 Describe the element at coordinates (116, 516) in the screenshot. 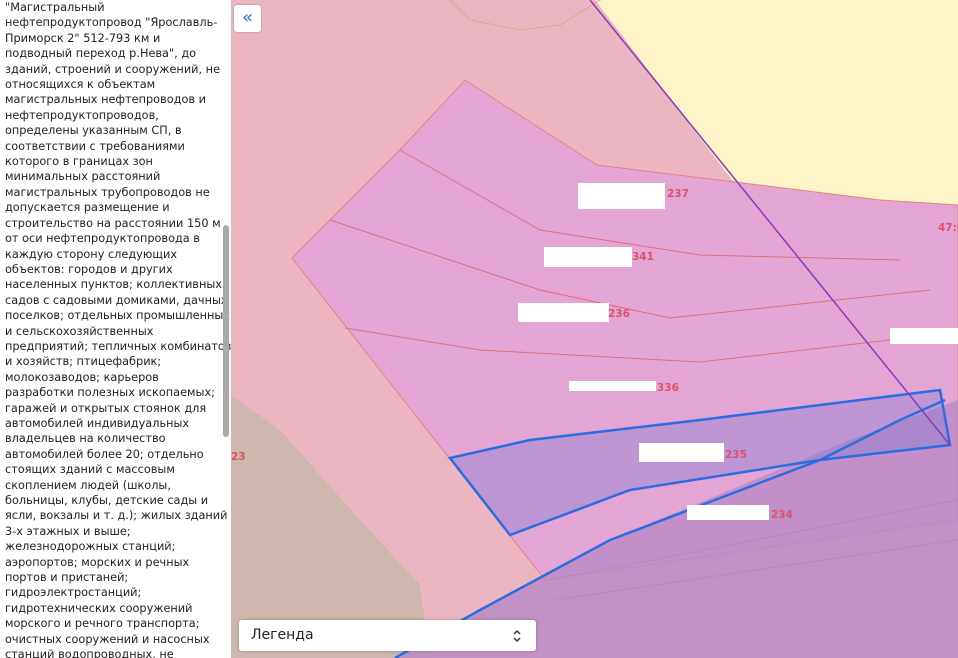

I see `text-line: ясли, вокзалы и т. д.); жилых зданий` at that location.